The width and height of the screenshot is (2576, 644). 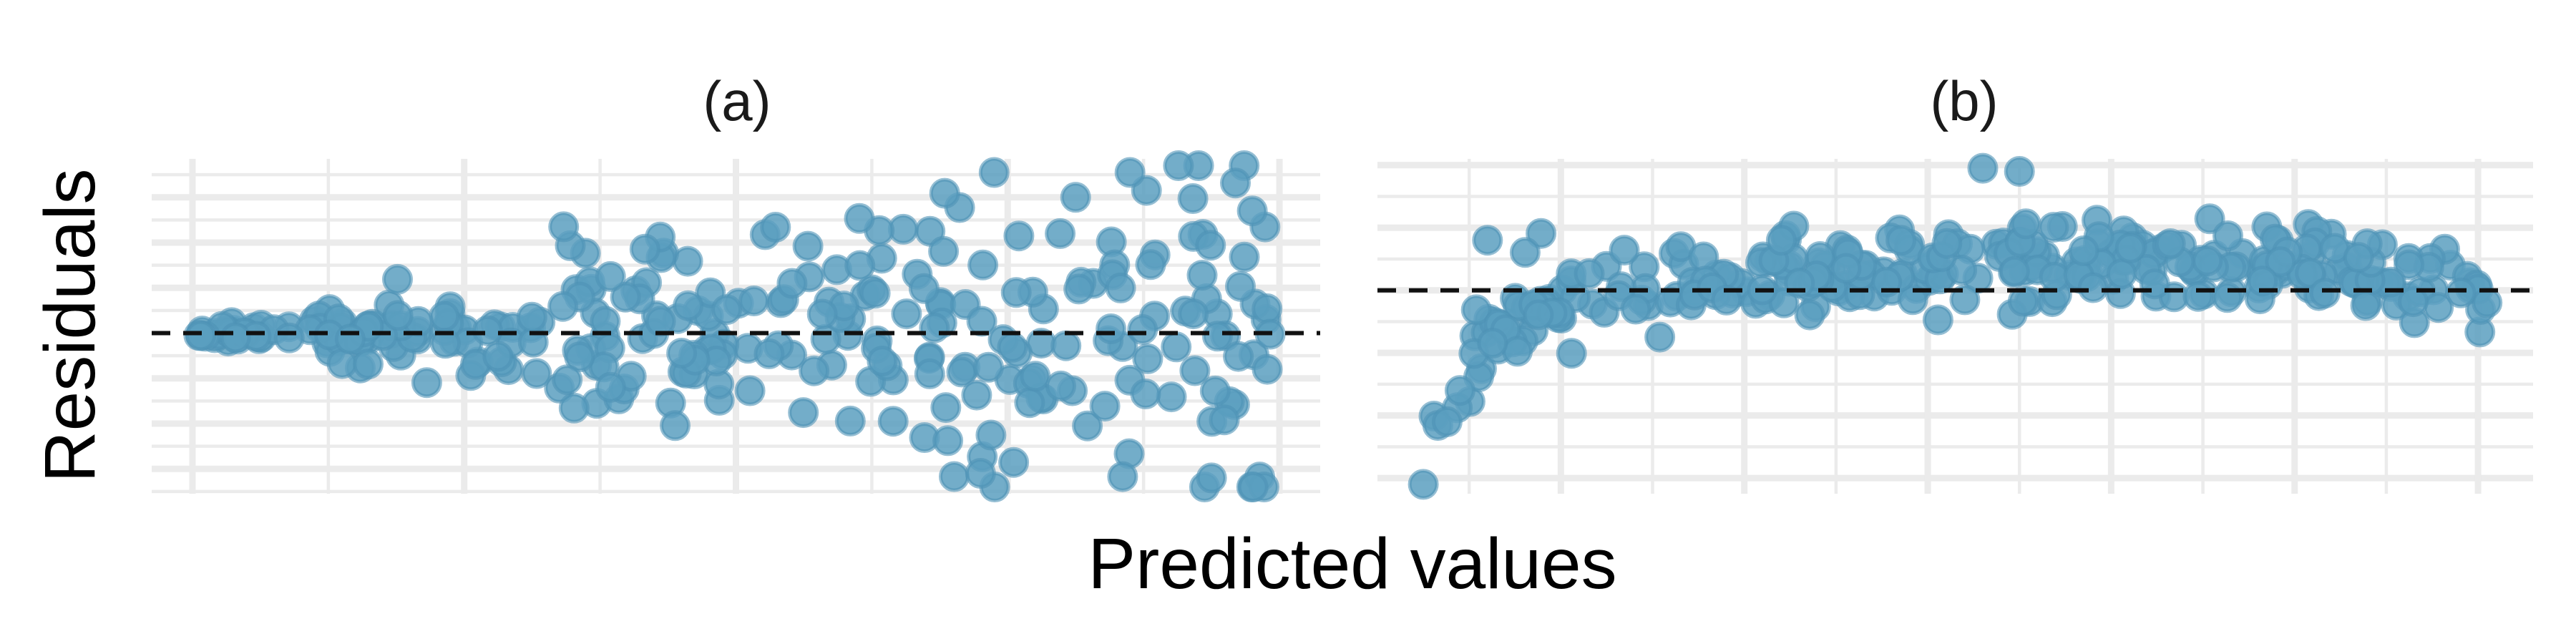 What do you see at coordinates (70, 325) in the screenshot?
I see `y-axis-title: Residuals` at bounding box center [70, 325].